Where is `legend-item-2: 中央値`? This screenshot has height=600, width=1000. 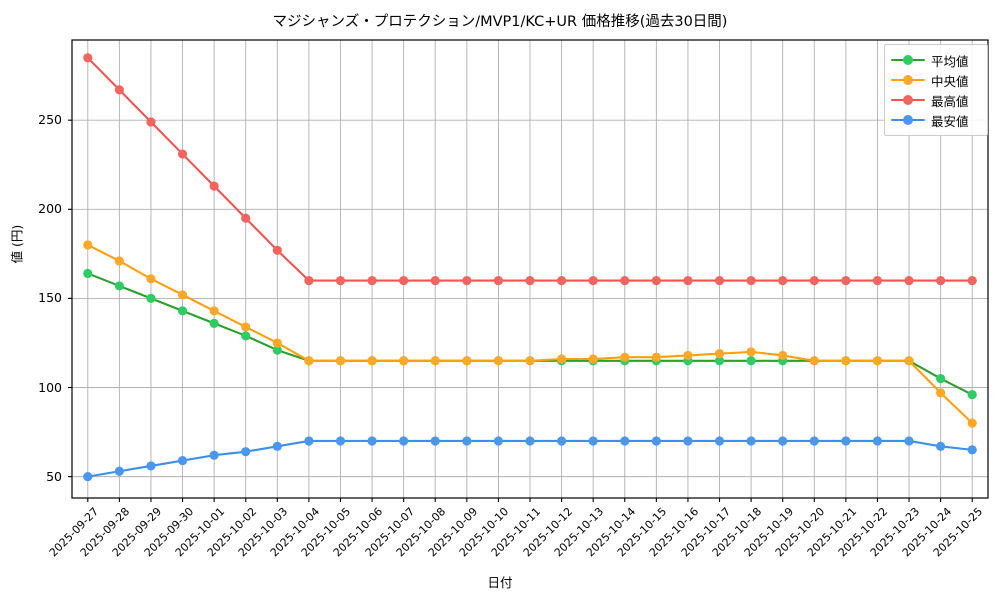 legend-item-2: 中央値 is located at coordinates (936, 80).